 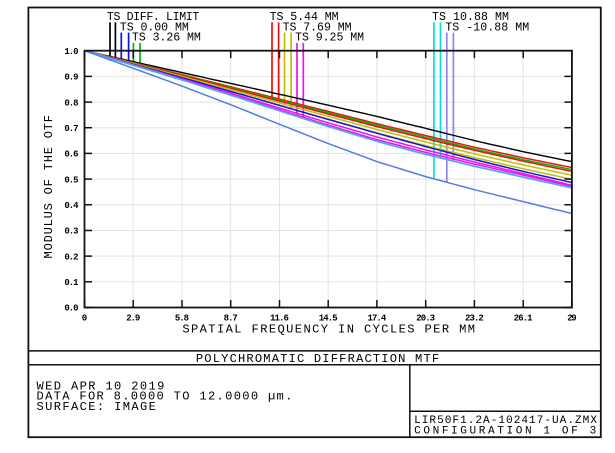 I want to click on svg-text: 0.1, so click(x=71, y=283).